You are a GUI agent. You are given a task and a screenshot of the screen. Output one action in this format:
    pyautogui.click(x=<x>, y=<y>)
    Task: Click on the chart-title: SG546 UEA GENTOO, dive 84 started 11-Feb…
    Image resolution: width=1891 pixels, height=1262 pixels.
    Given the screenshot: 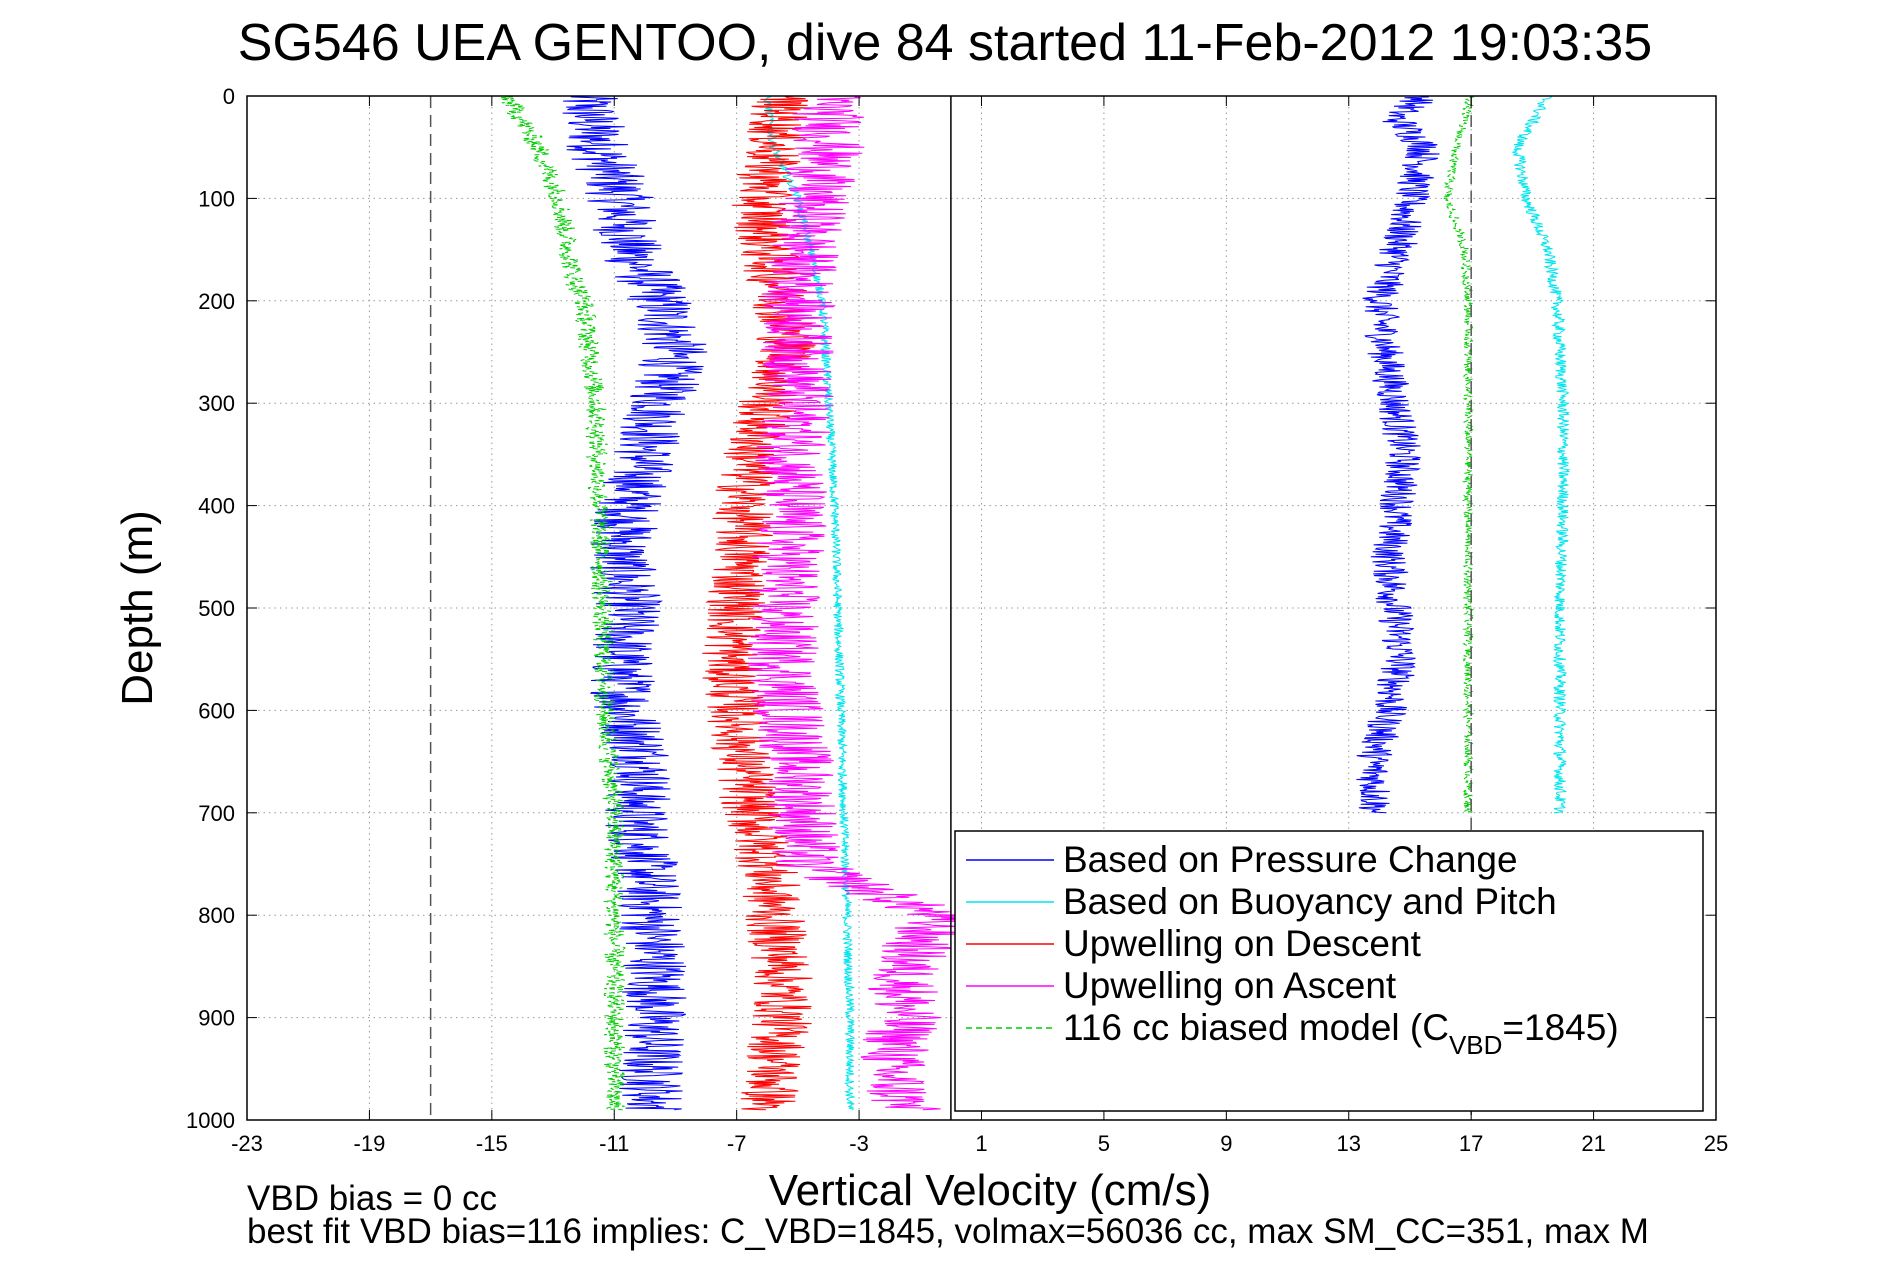 What is the action you would take?
    pyautogui.click(x=945, y=43)
    